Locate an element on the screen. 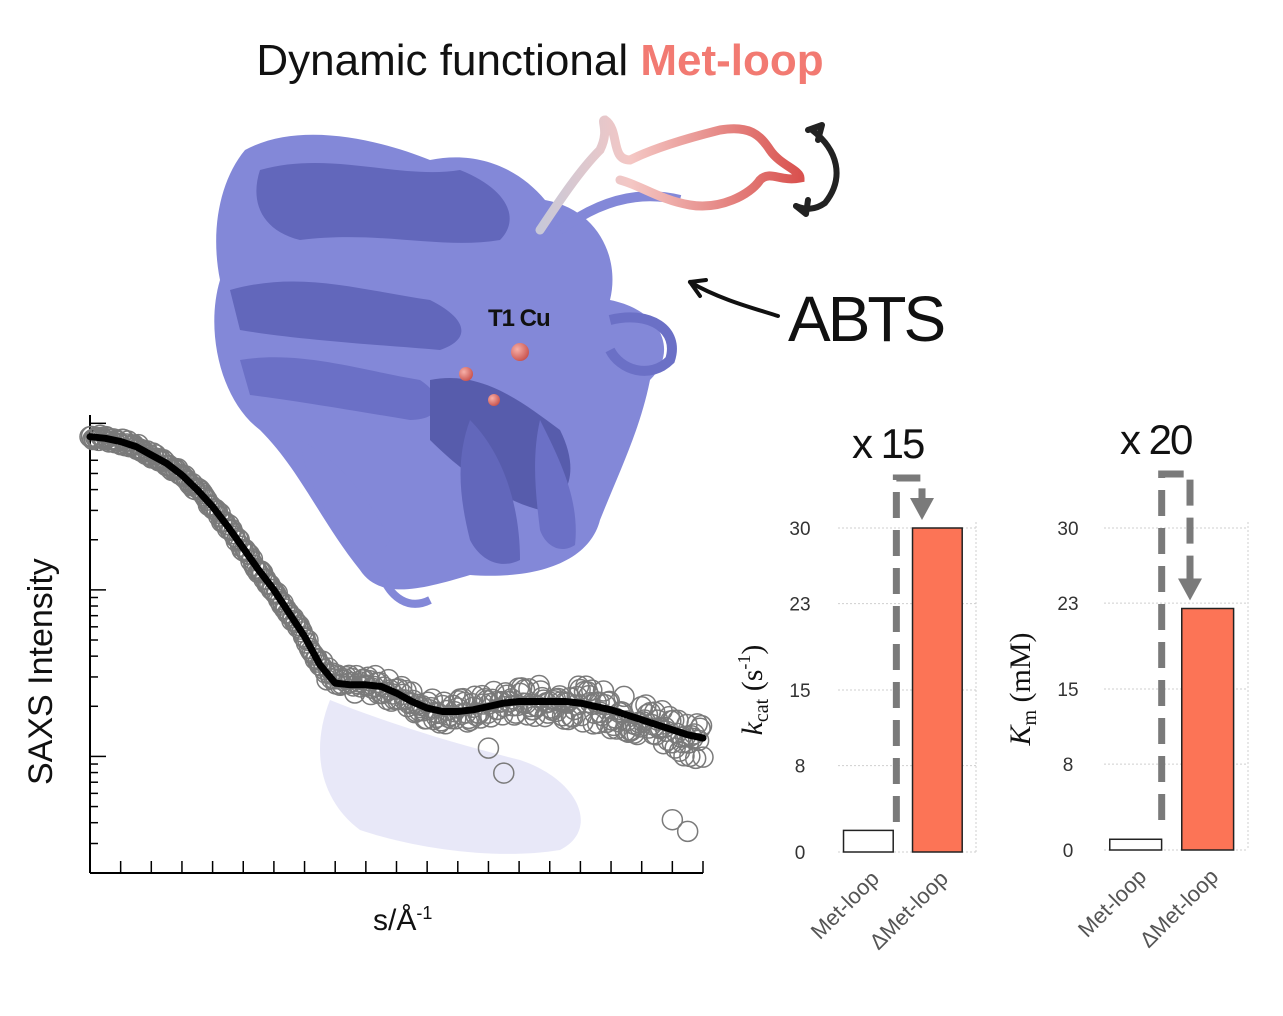 The width and height of the screenshot is (1283, 1016). t1cu-label: T1 Cu is located at coordinates (519, 318).